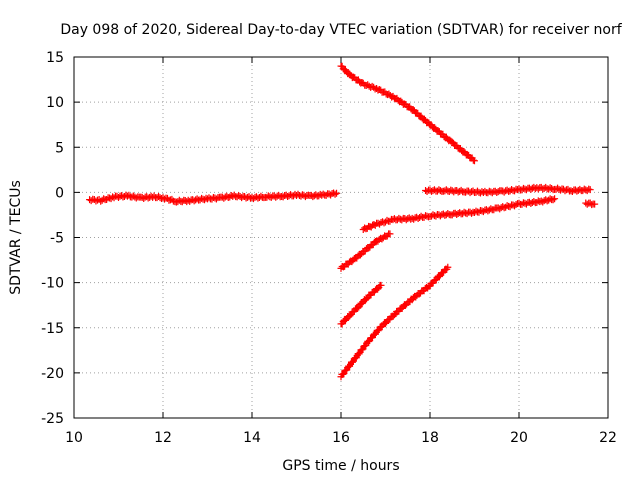 The width and height of the screenshot is (640, 480). What do you see at coordinates (341, 438) in the screenshot?
I see `x-tick-label: 16` at bounding box center [341, 438].